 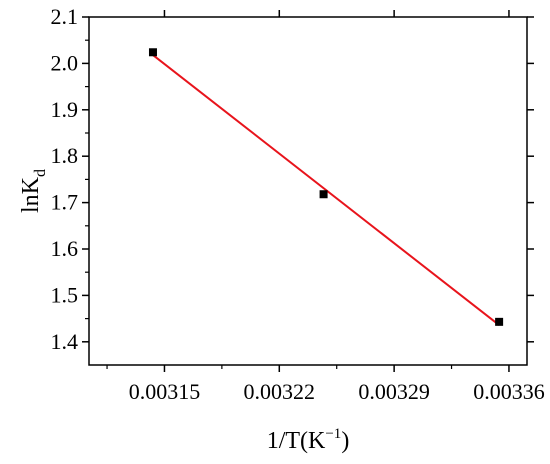 I want to click on y-tick-label: 1.6, so click(x=65, y=248).